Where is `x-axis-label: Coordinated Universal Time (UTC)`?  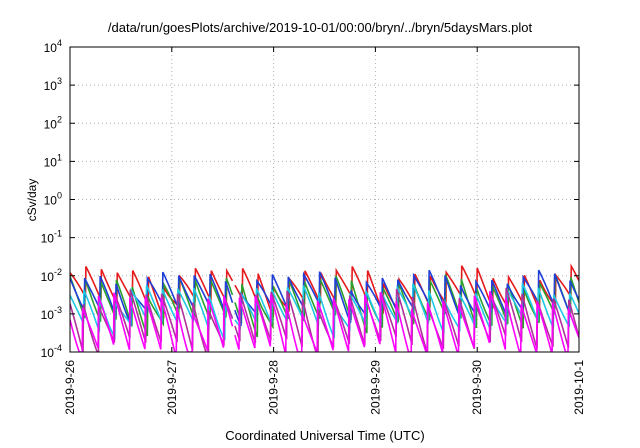
x-axis-label: Coordinated Universal Time (UTC) is located at coordinates (325, 435).